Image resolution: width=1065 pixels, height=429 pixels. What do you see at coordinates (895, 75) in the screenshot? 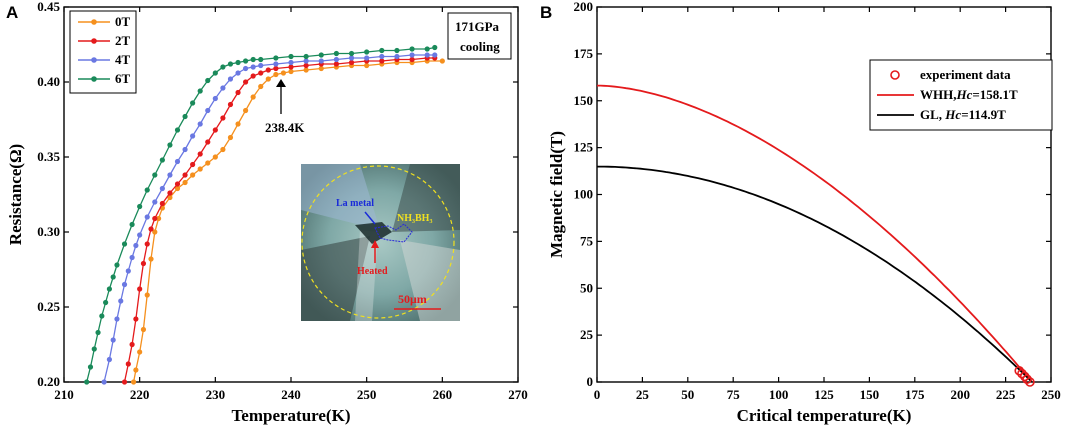
I see `legend-marker-experiment` at bounding box center [895, 75].